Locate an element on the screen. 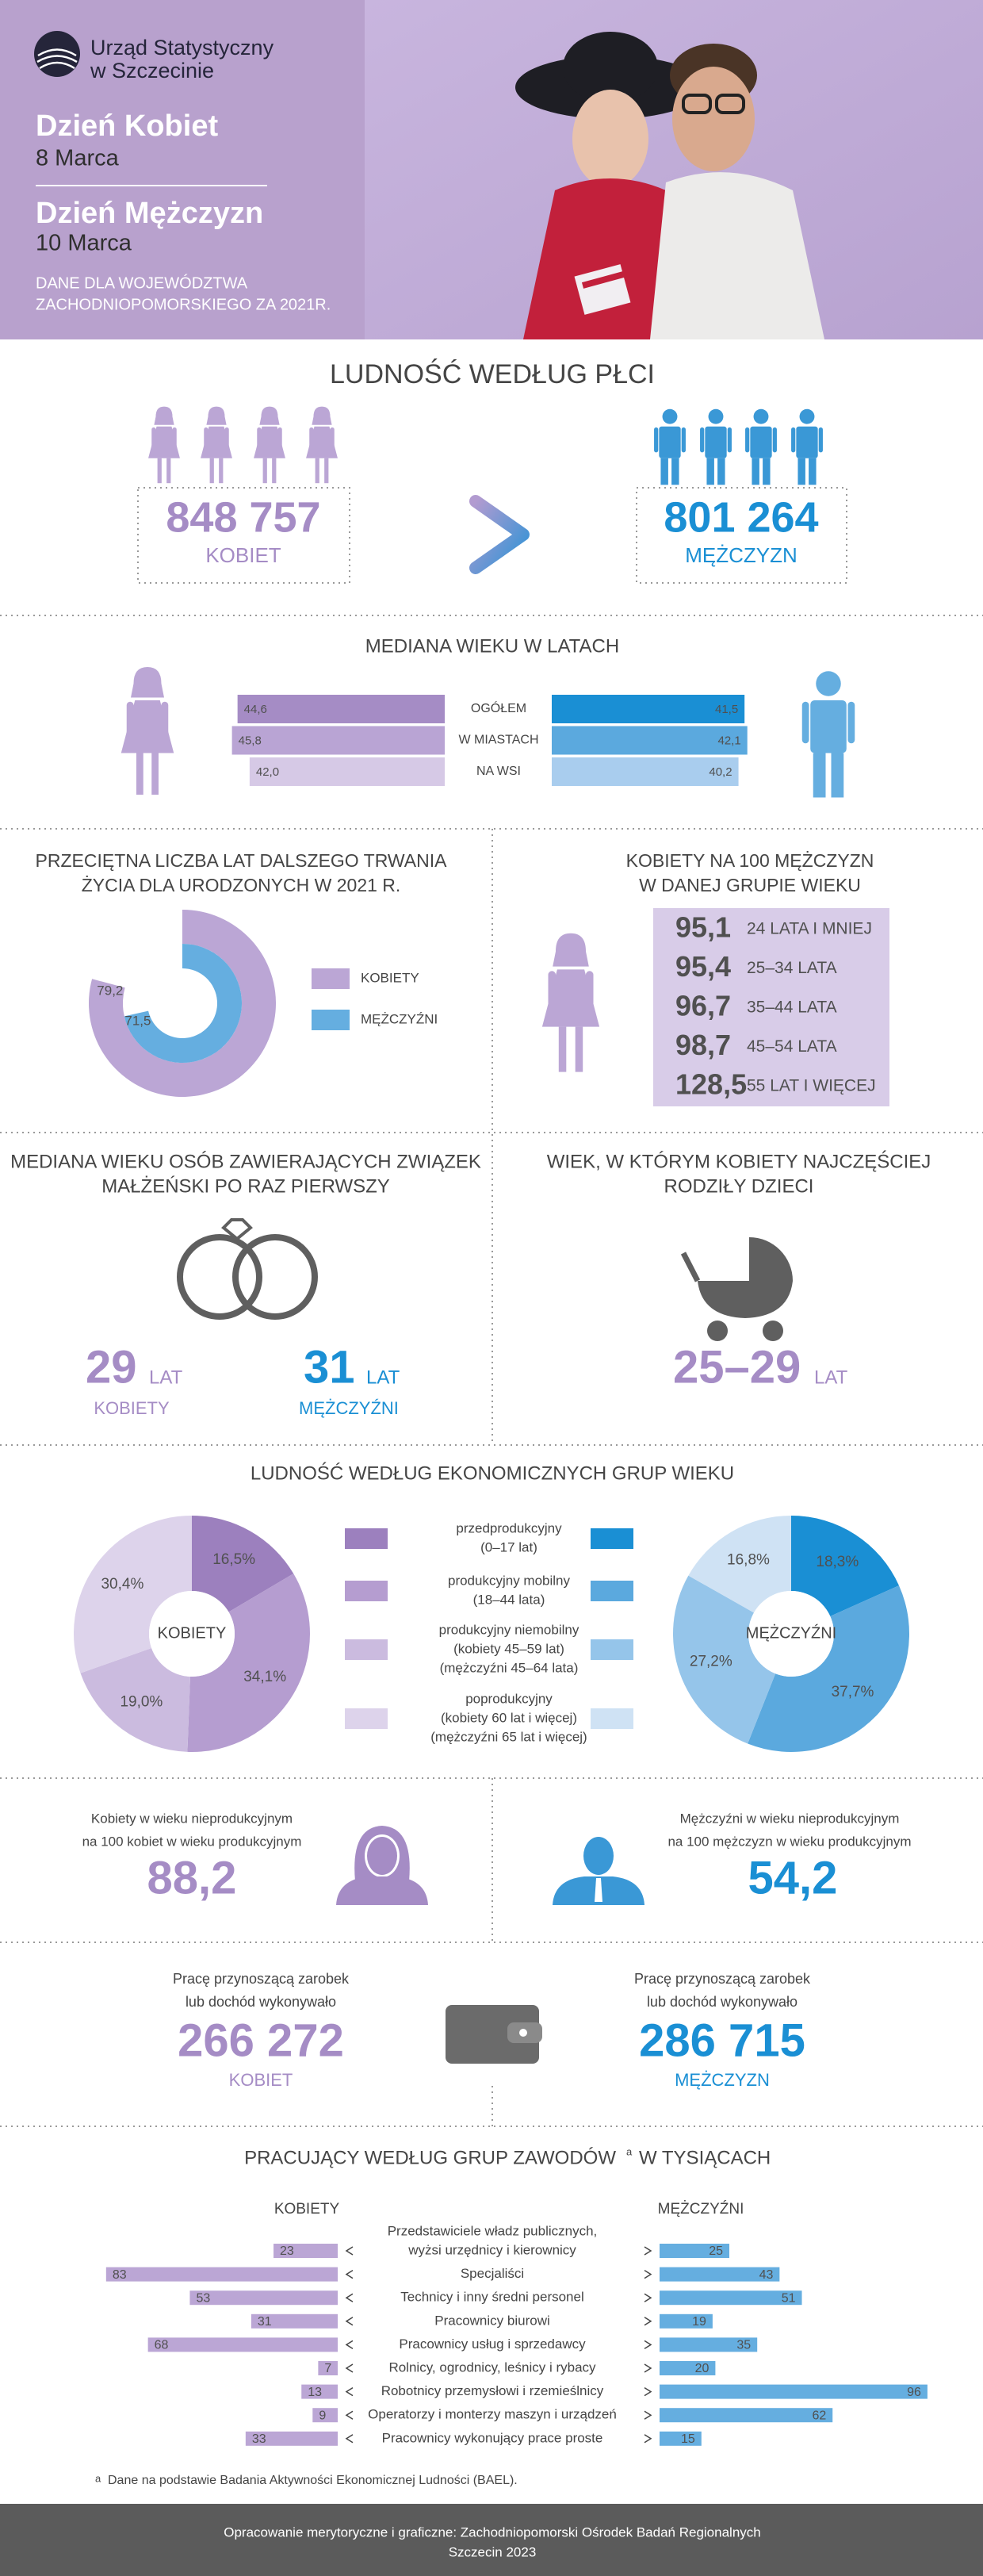 This screenshot has width=983, height=2576. value-label: 31 is located at coordinates (265, 2322).